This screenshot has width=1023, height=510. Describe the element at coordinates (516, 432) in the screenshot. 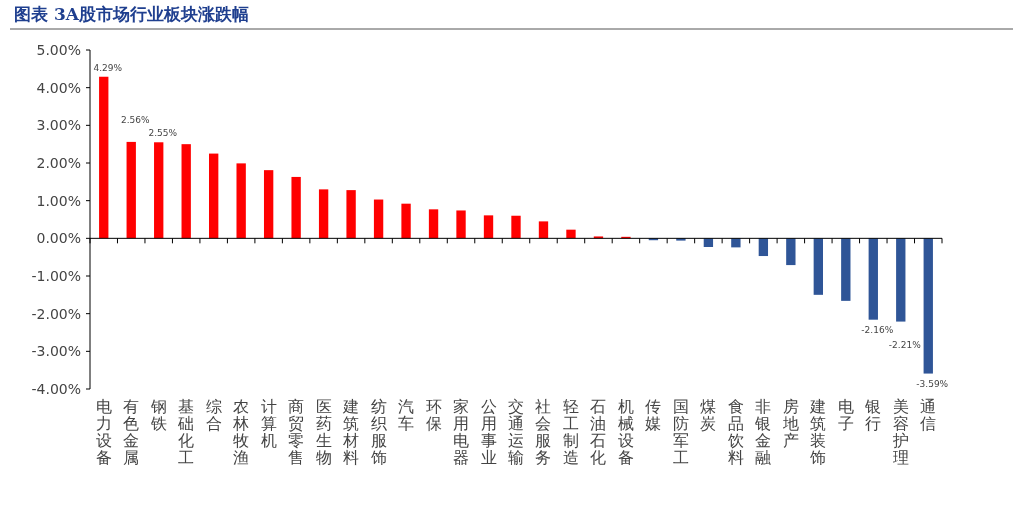

I see `x-tick-label: 交通运输` at that location.